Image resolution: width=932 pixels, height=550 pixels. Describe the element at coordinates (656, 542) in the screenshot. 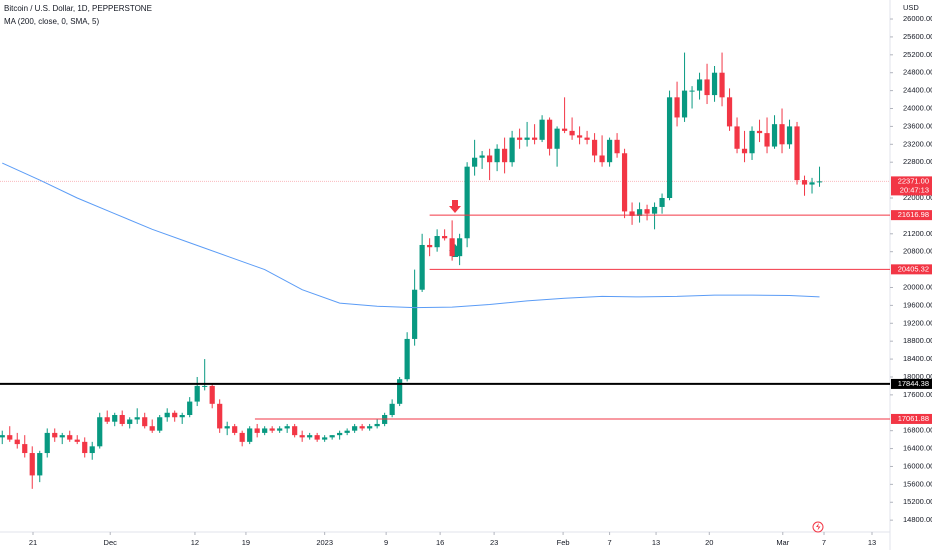

I see `x-tick-label: 13` at that location.